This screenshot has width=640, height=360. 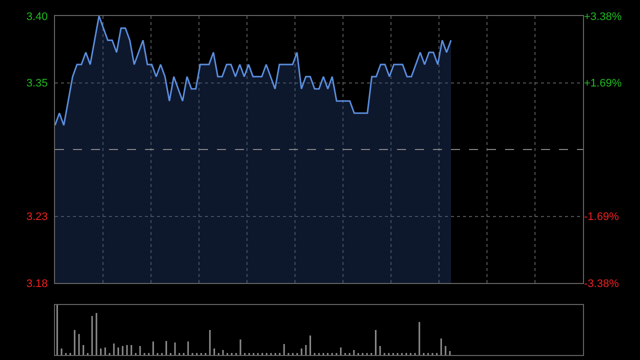 I want to click on y2-tick-label: +3.38%, so click(x=603, y=16).